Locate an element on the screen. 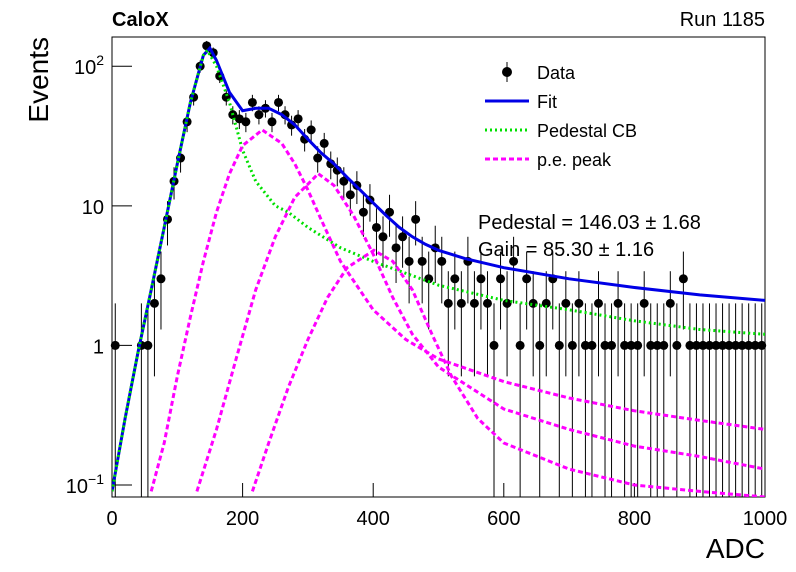  experiment-label: CaloX is located at coordinates (140, 20).